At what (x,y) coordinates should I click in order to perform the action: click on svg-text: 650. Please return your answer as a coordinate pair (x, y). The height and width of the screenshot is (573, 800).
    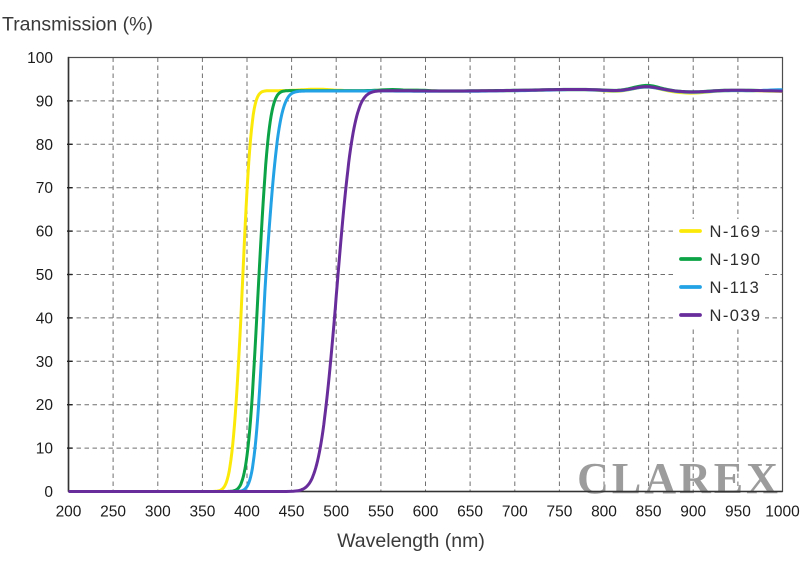
    Looking at the image, I should click on (470, 512).